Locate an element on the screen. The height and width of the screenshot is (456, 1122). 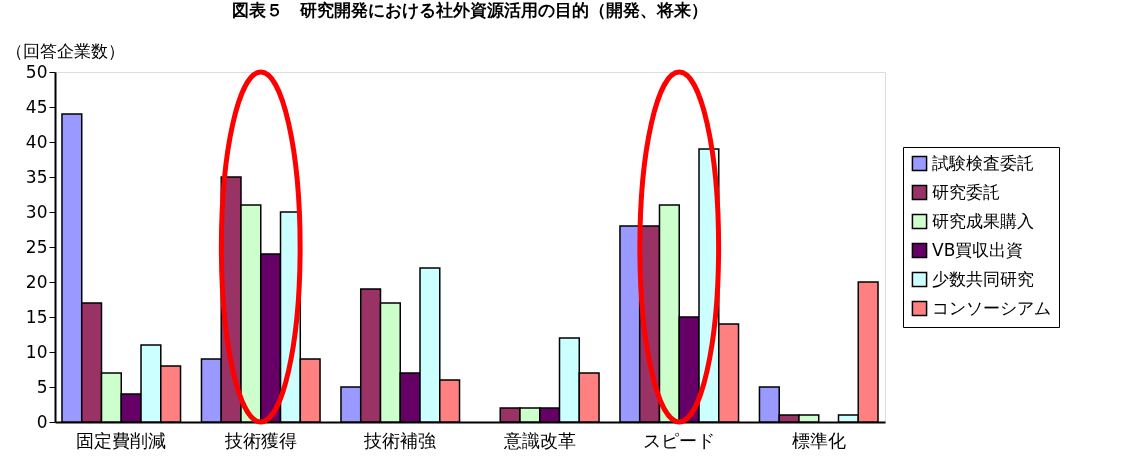
legend-label: 研究委託 is located at coordinates (966, 191).